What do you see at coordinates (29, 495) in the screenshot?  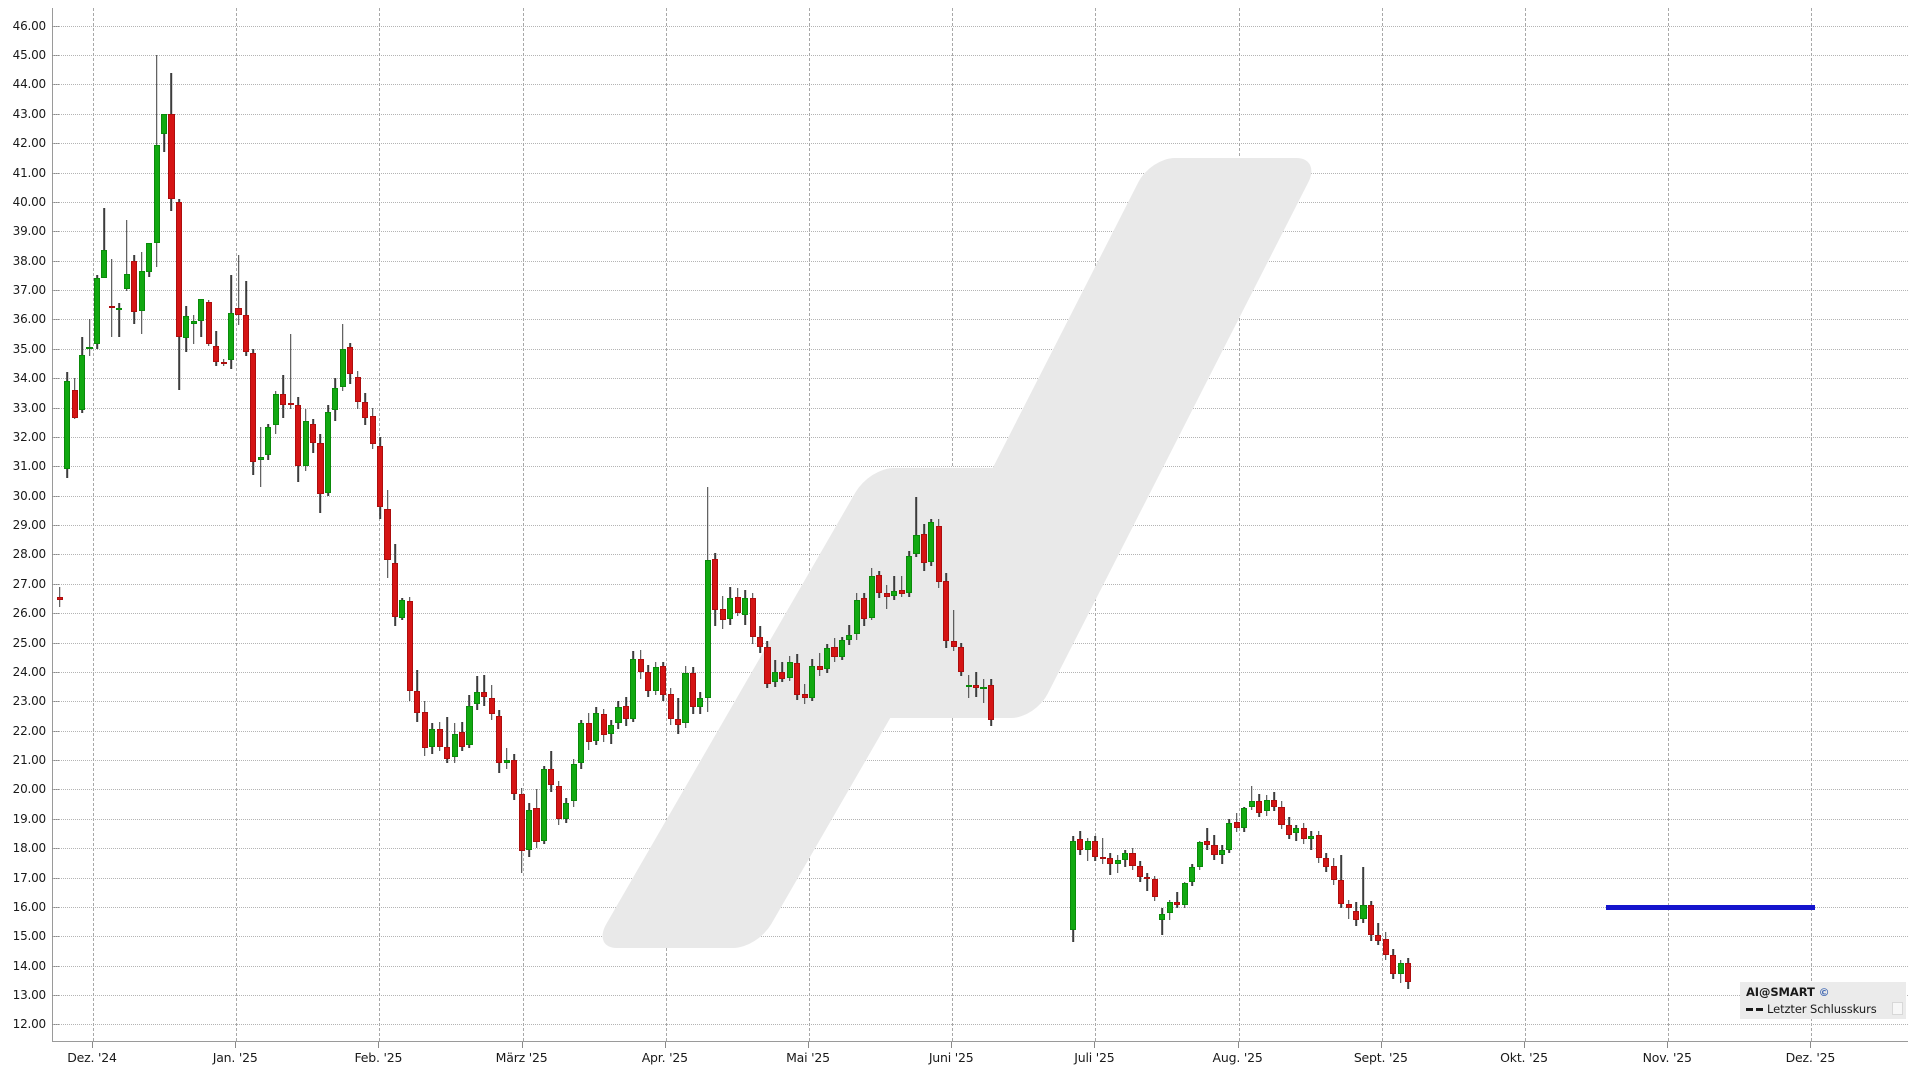 I see `y-axis-tick-label: 30.00` at bounding box center [29, 495].